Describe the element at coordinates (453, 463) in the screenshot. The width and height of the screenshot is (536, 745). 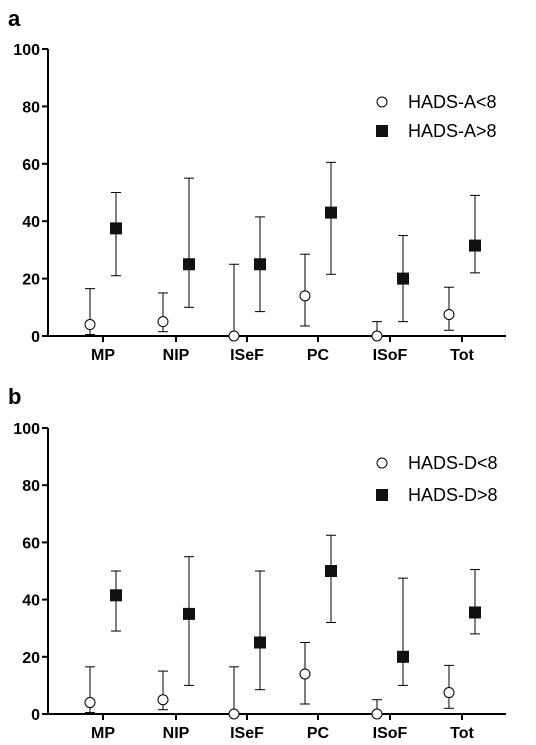
I see `legend-label: HADS-D<8` at that location.